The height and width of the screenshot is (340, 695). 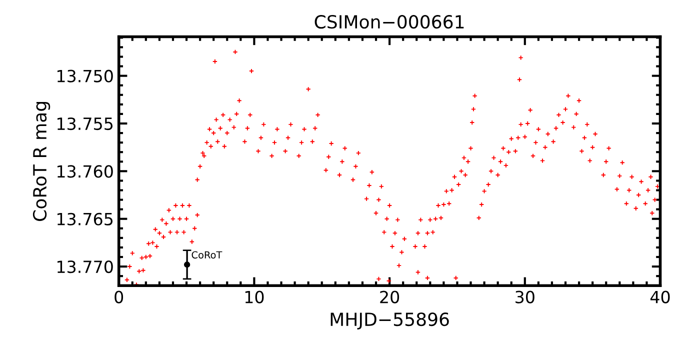 What do you see at coordinates (660, 297) in the screenshot?
I see `x-tick-label: 40` at bounding box center [660, 297].